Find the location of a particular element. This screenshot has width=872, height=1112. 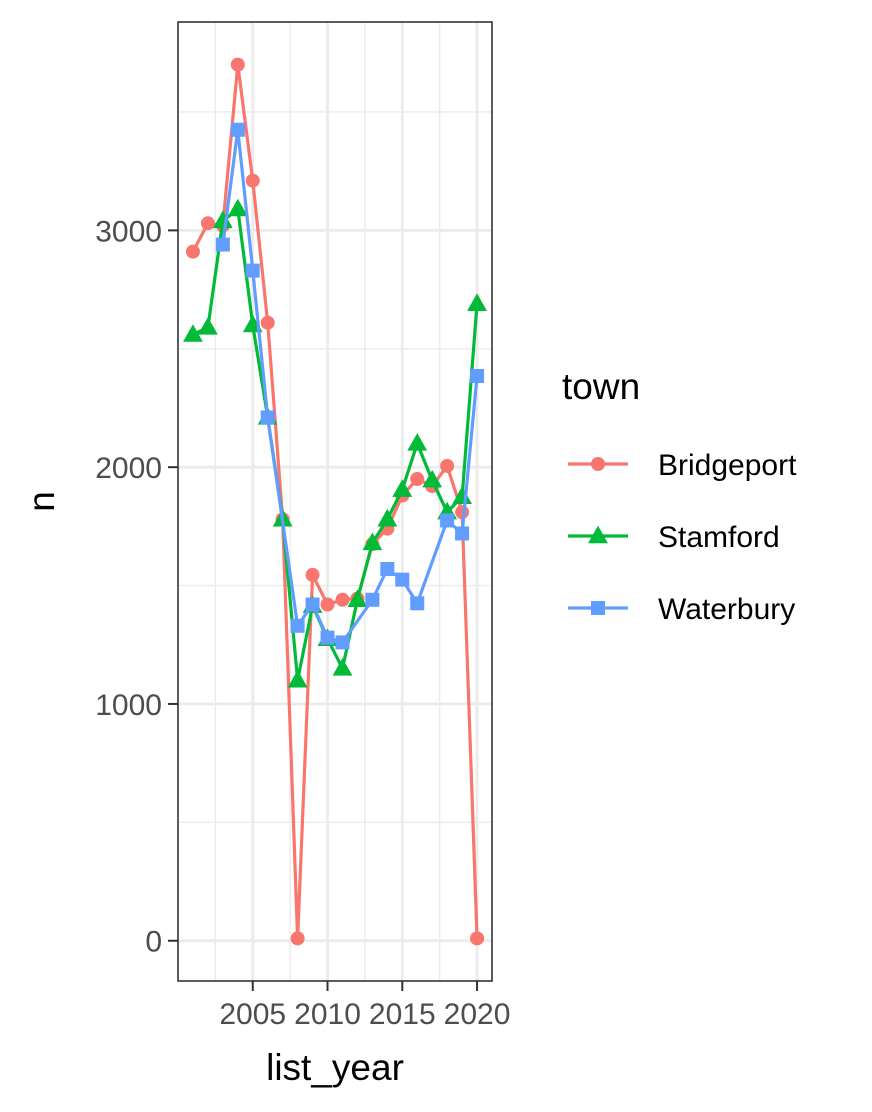

x-tick-label: 2020 is located at coordinates (477, 1014).